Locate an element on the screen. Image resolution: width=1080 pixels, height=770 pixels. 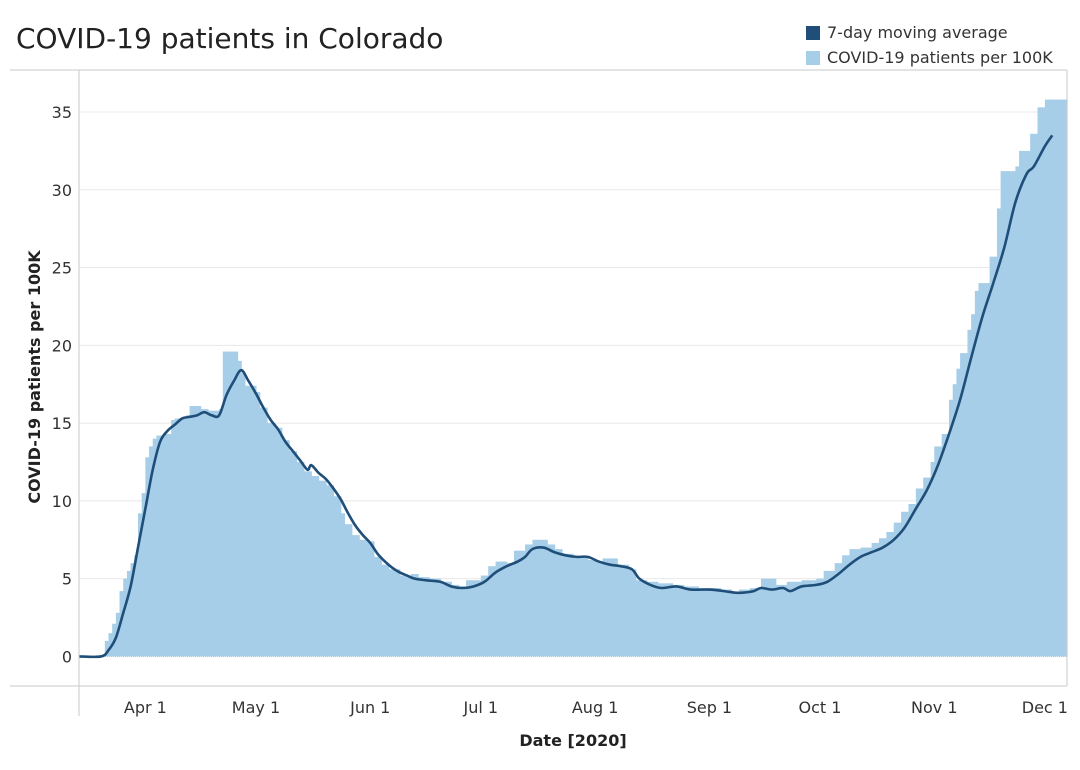
x-tick-aug-1: Aug 1 is located at coordinates (595, 707).